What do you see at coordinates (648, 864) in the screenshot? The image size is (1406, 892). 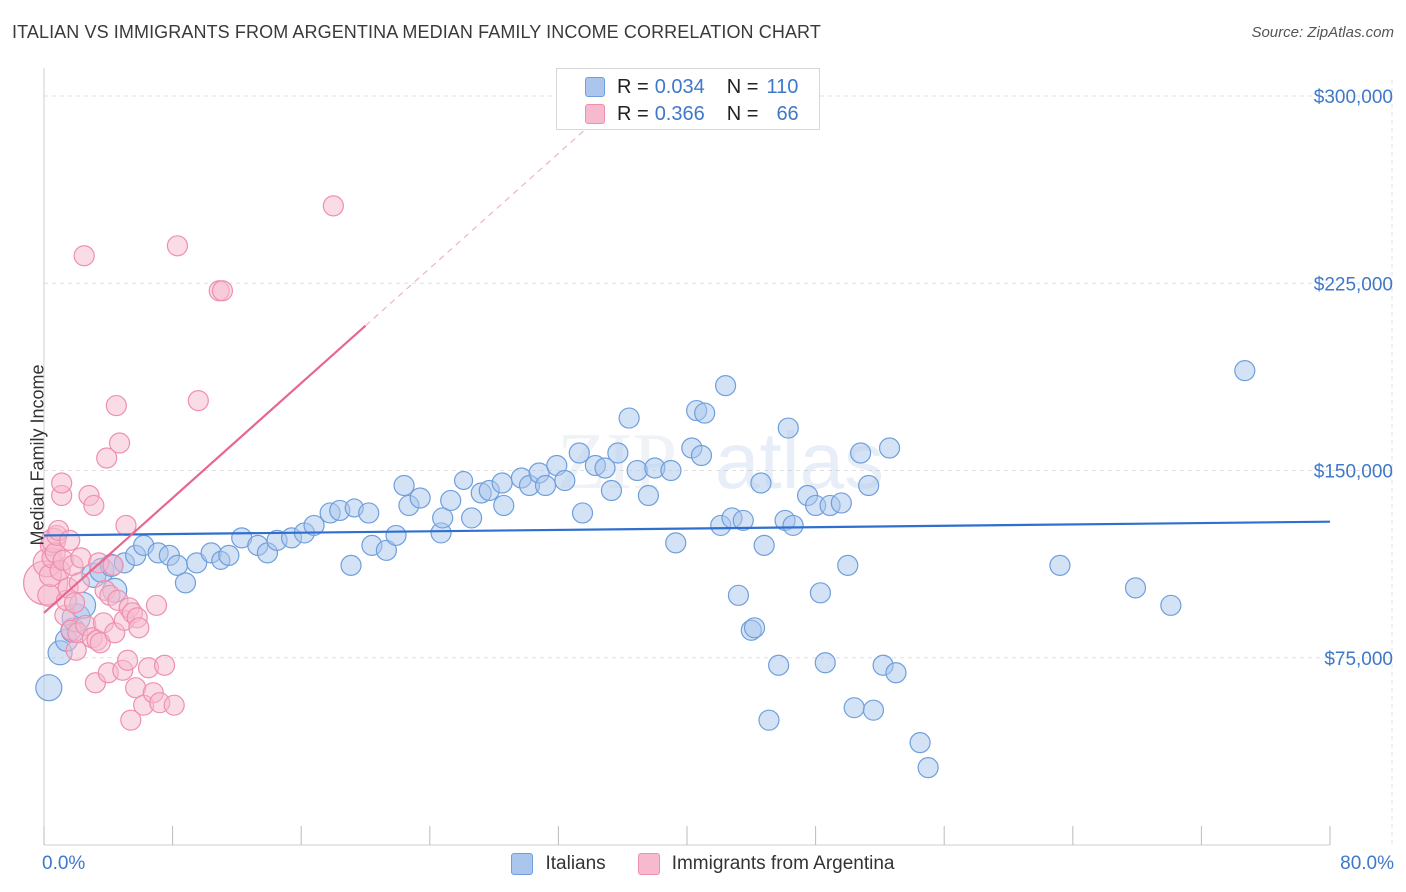 I see `argentina-legend-swatch` at bounding box center [648, 864].